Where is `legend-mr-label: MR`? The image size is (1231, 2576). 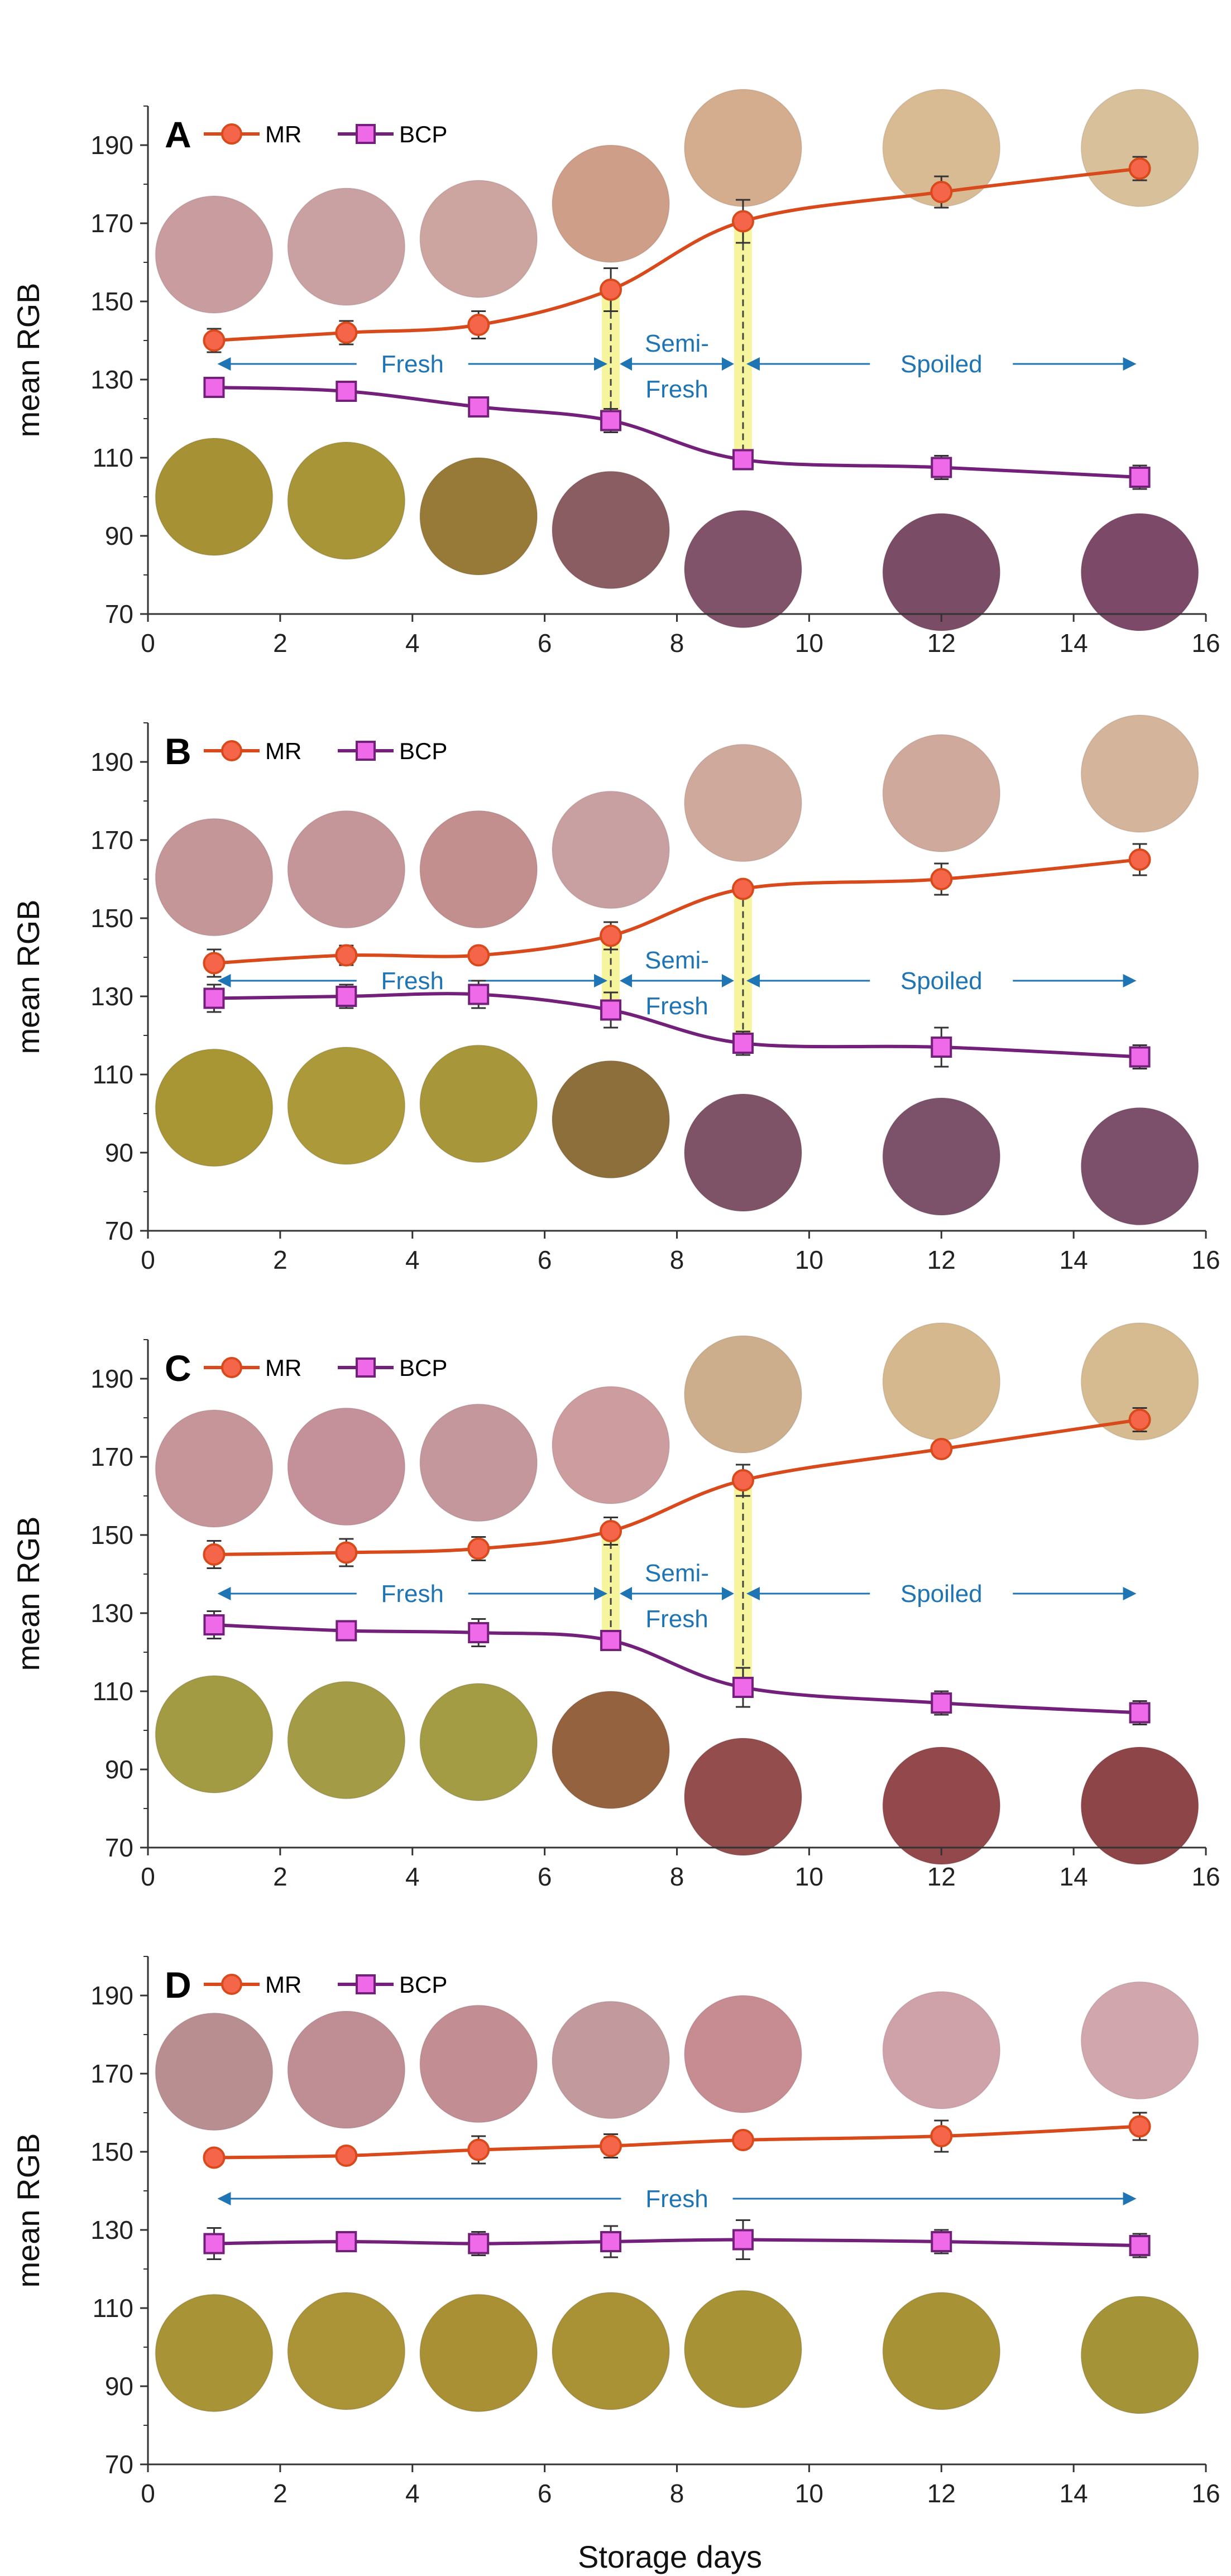 legend-mr-label: MR is located at coordinates (283, 1368).